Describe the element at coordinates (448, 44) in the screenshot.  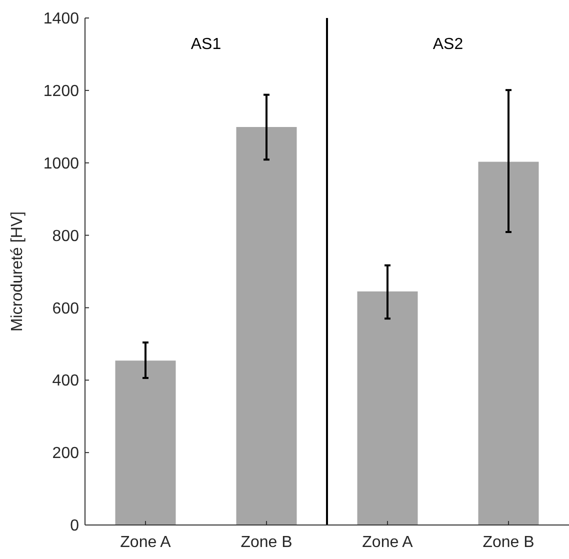
I see `annotation: AS2` at that location.